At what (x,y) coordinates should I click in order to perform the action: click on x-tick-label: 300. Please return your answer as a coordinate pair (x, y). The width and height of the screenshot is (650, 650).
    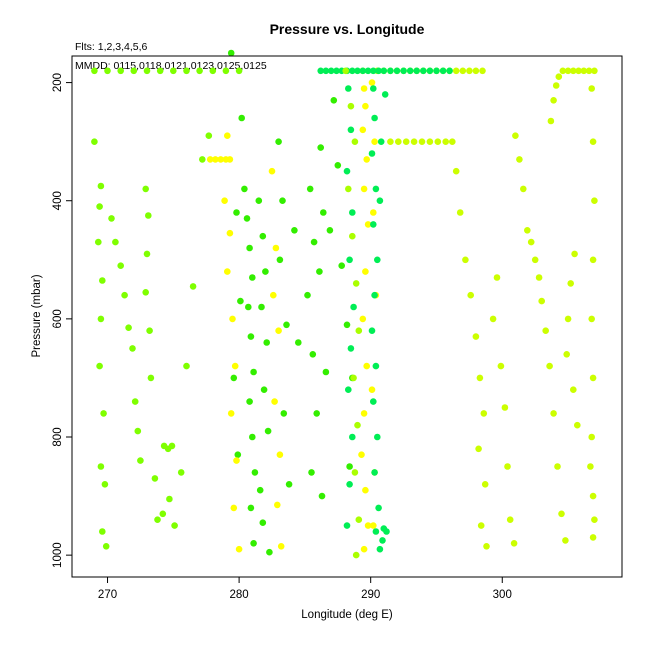
    Looking at the image, I should click on (502, 595).